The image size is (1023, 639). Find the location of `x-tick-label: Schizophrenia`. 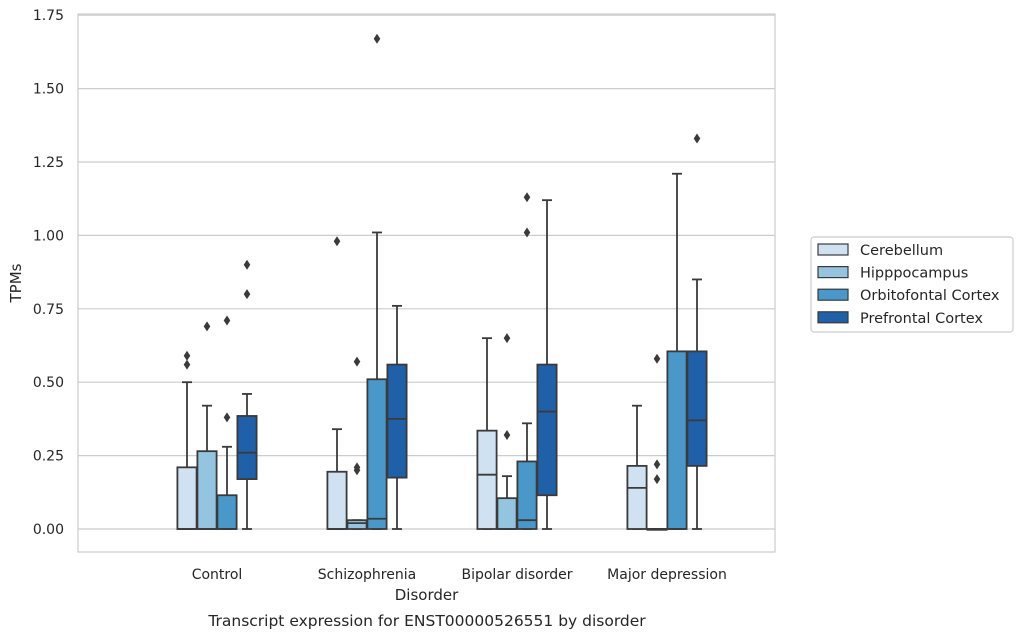

x-tick-label: Schizophrenia is located at coordinates (367, 575).